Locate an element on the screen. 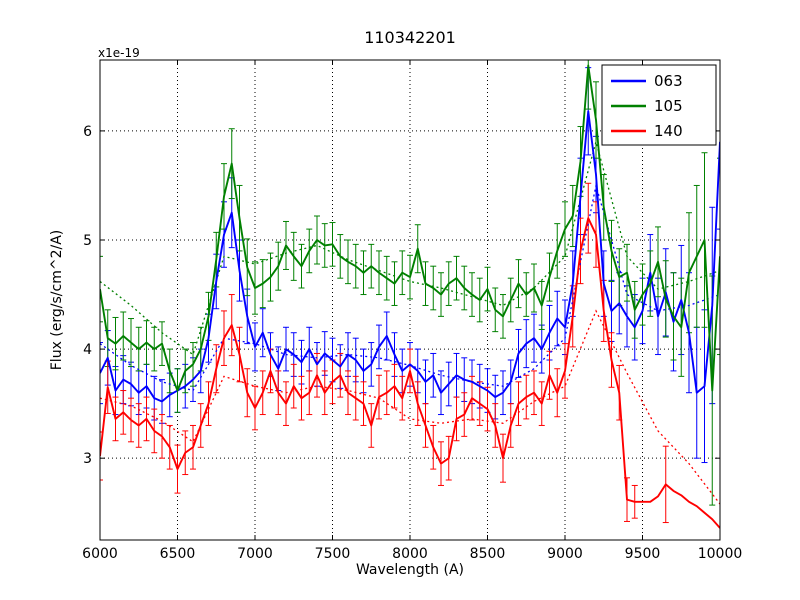 The height and width of the screenshot is (600, 800). legend-label-140: 140 is located at coordinates (668, 131).